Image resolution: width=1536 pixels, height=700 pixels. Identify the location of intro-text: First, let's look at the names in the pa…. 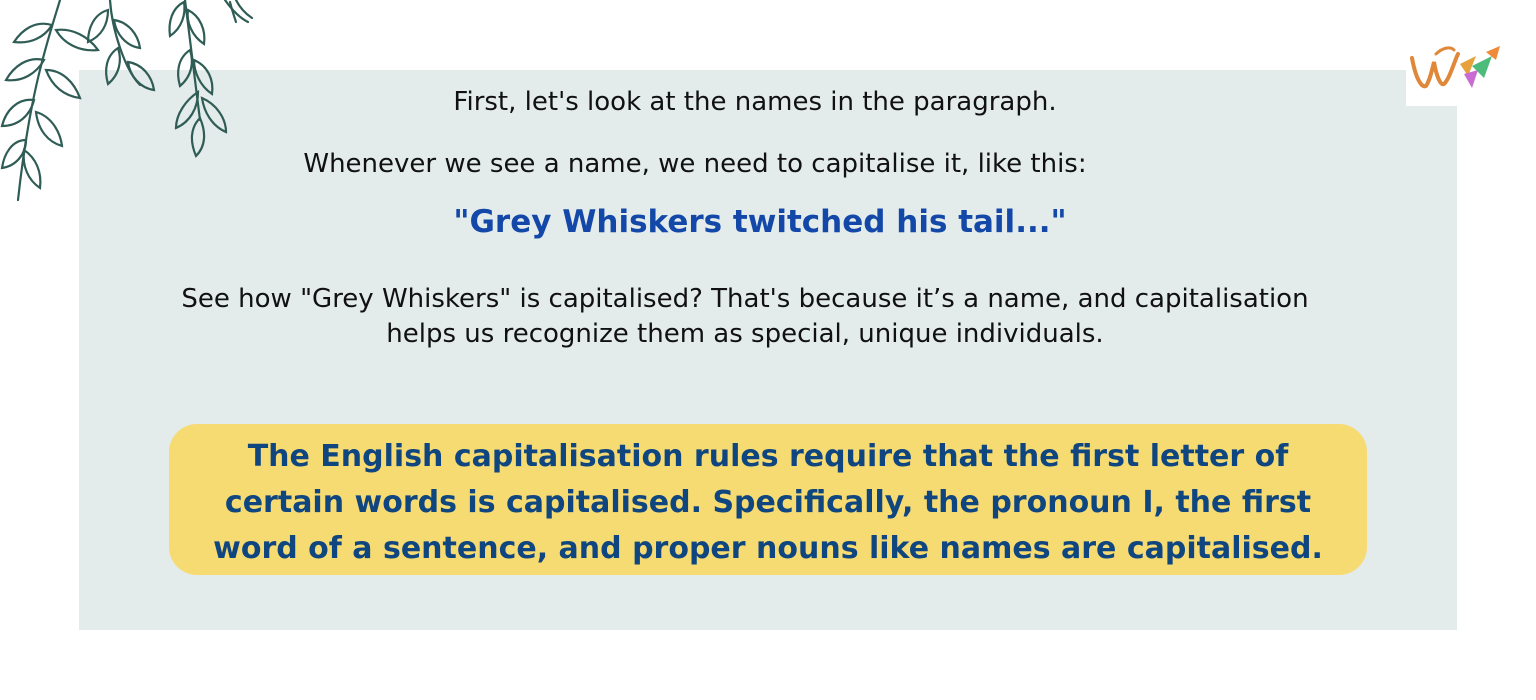
(755, 102).